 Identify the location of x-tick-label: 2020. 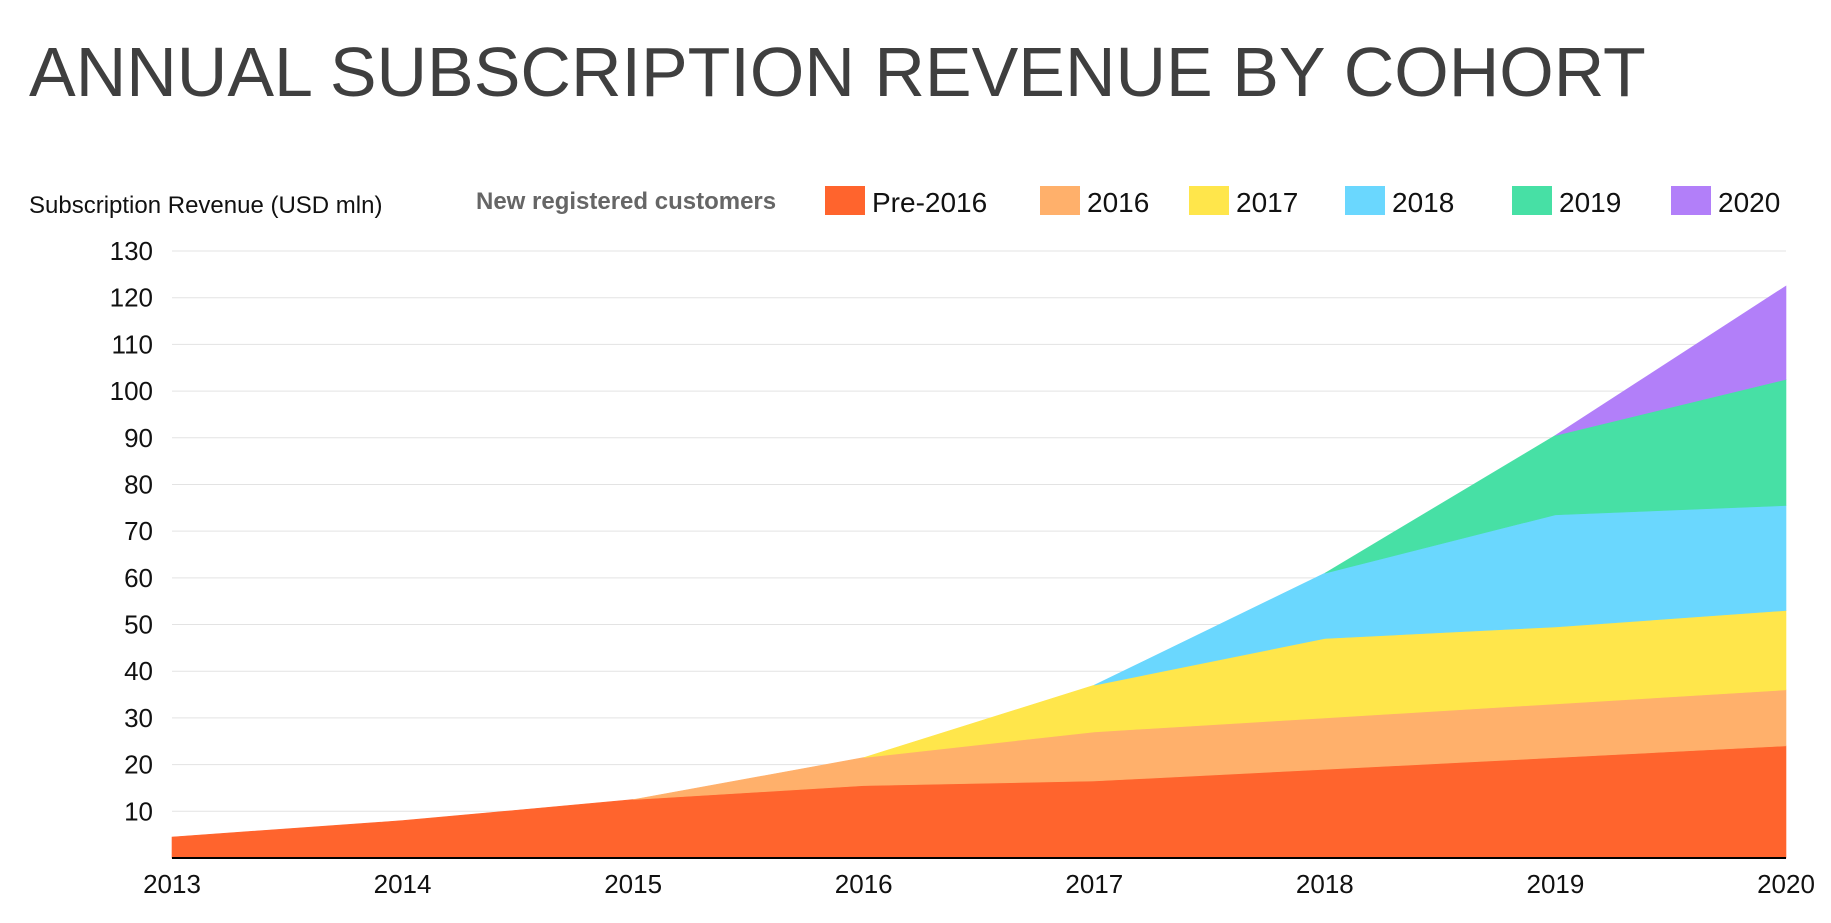
(1786, 884).